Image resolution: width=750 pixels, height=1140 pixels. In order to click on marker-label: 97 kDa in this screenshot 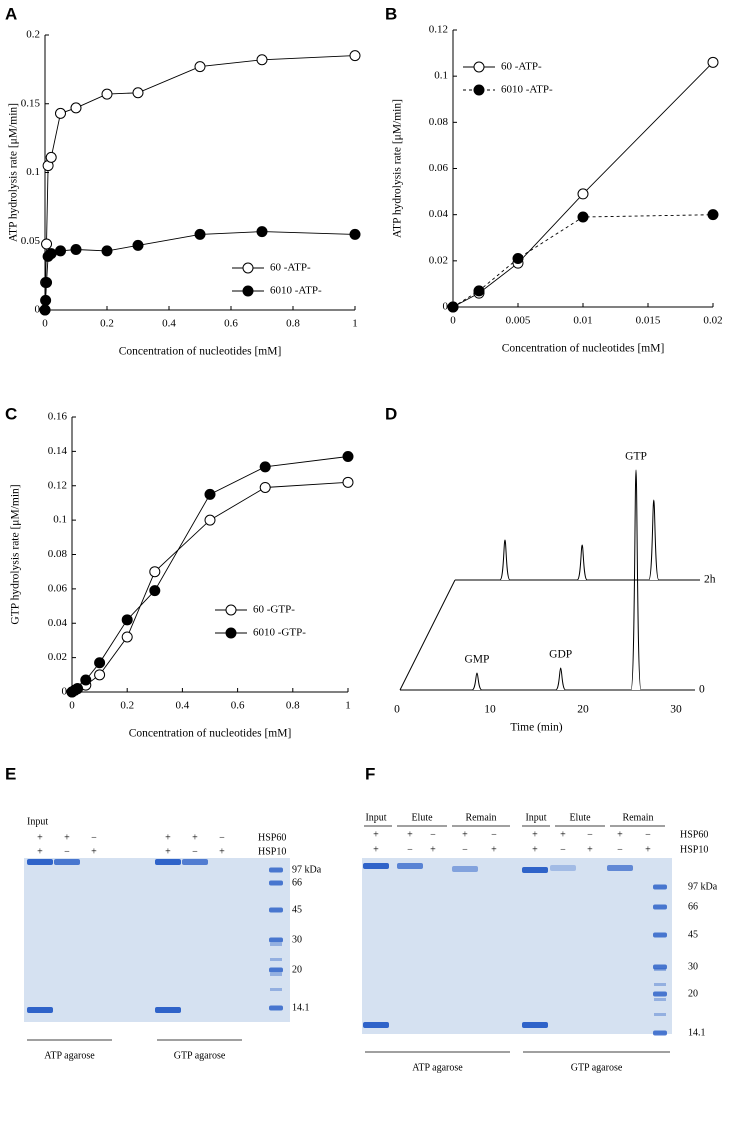, I will do `click(703, 886)`.